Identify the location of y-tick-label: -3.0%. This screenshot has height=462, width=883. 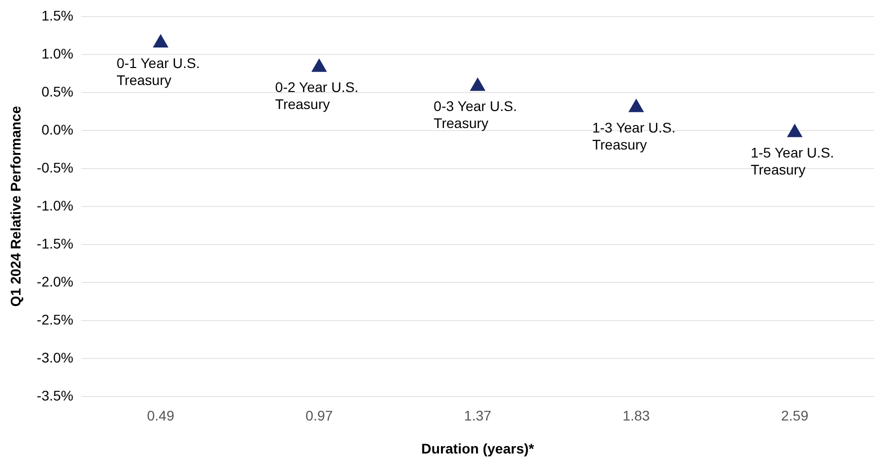
(55, 357).